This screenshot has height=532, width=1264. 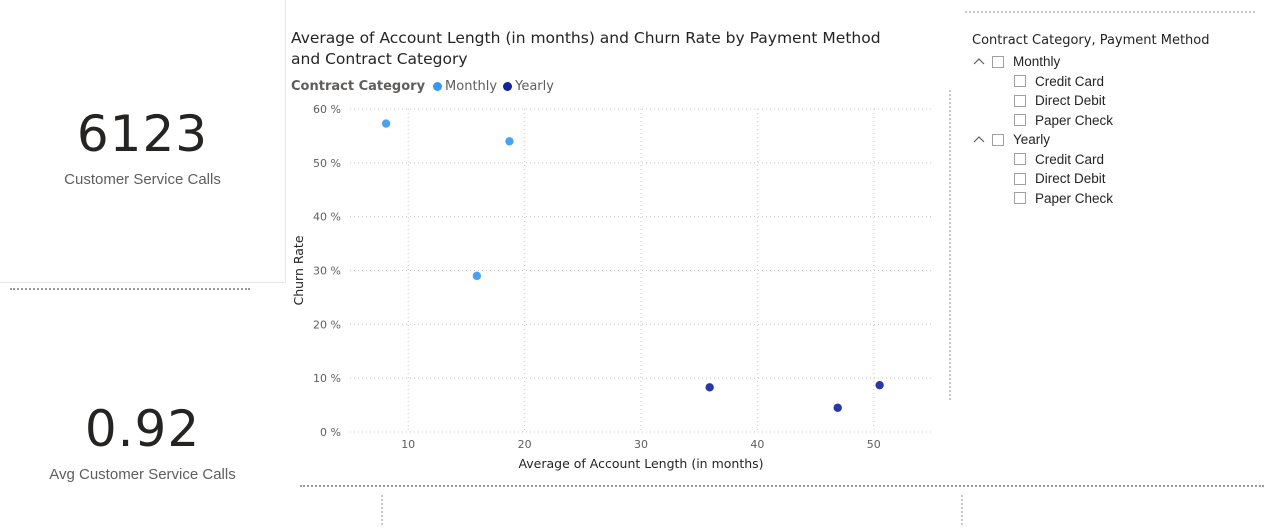 I want to click on x-tick-label: 50, so click(x=874, y=444).